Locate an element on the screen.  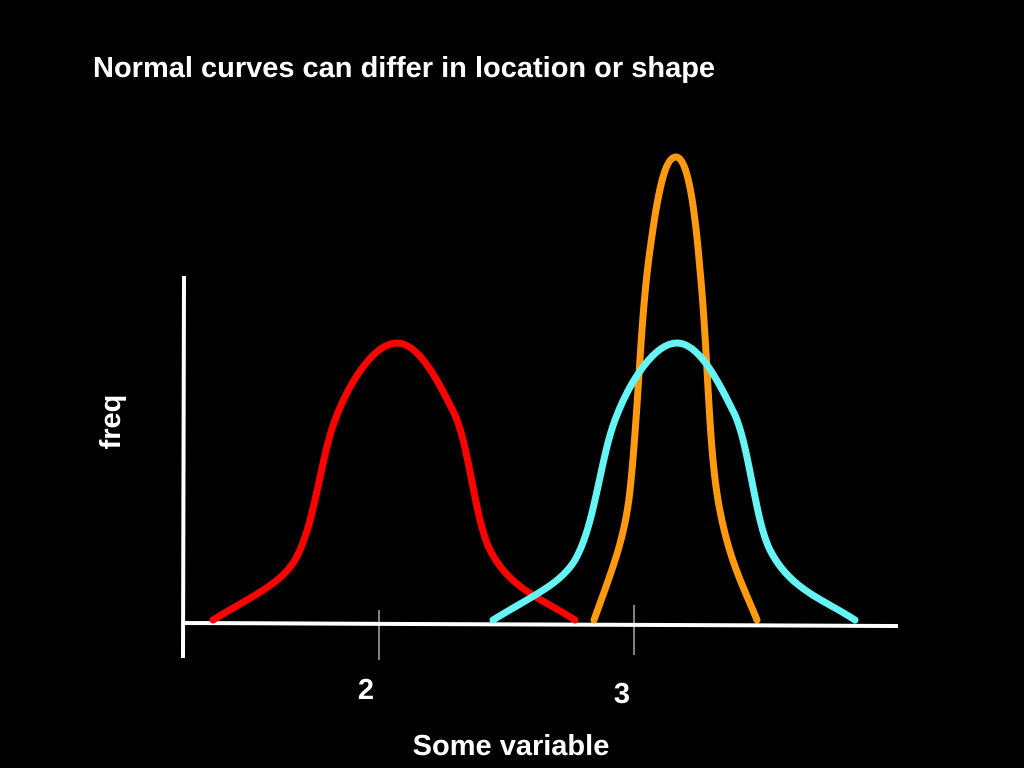
cyan-curve is located at coordinates (674, 481).